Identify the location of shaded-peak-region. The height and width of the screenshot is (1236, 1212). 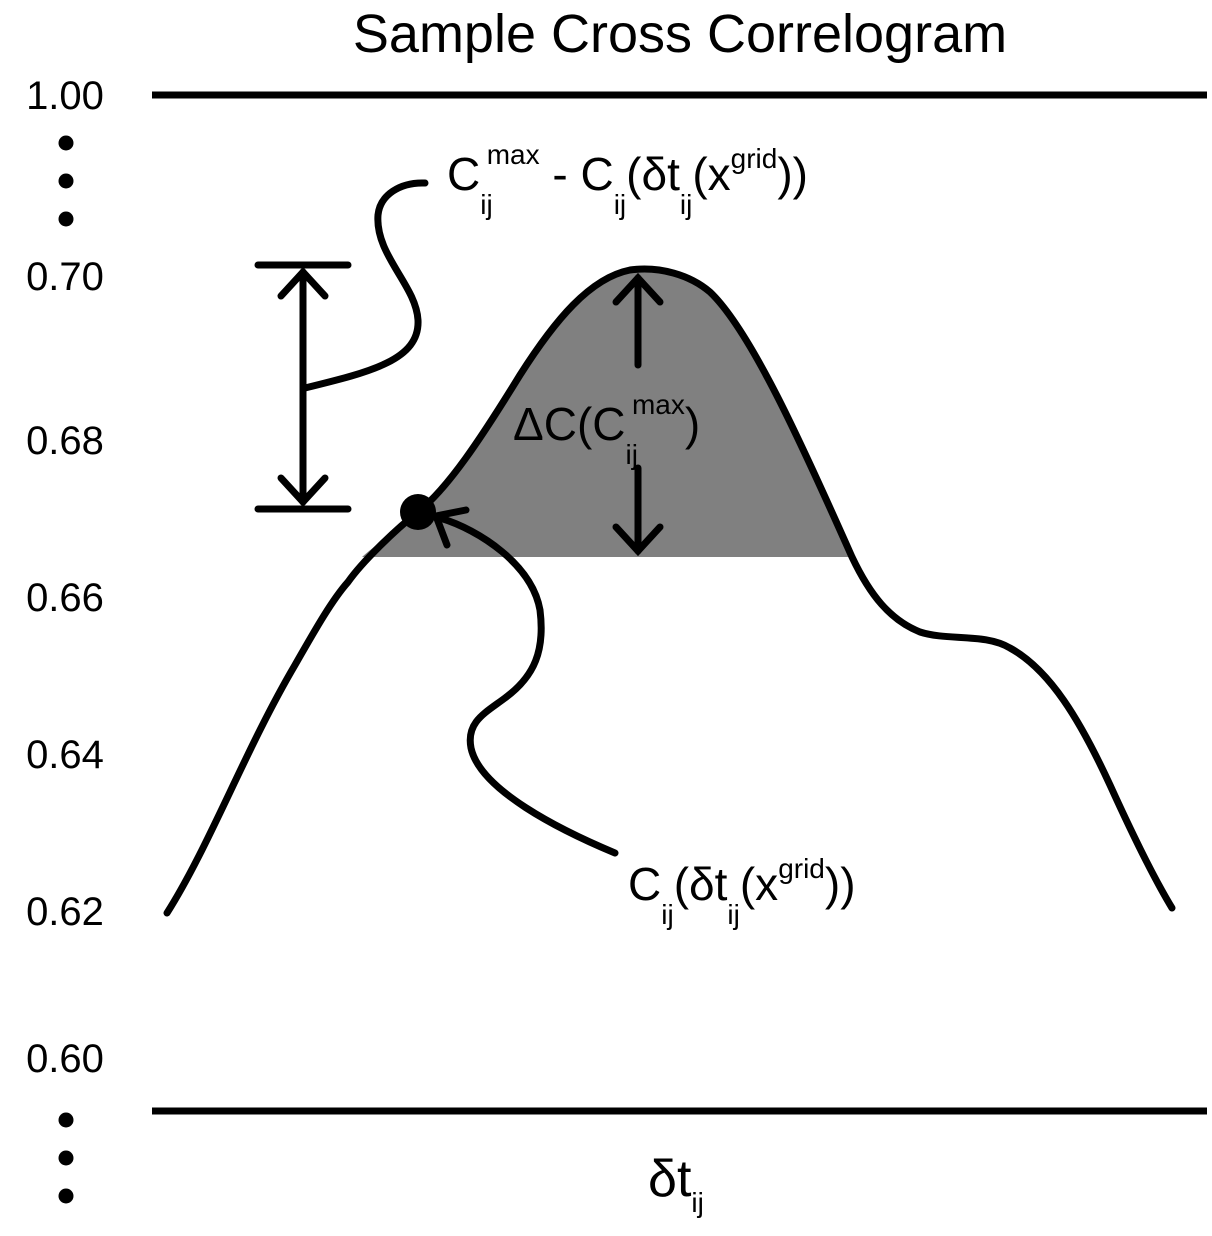
(607, 413).